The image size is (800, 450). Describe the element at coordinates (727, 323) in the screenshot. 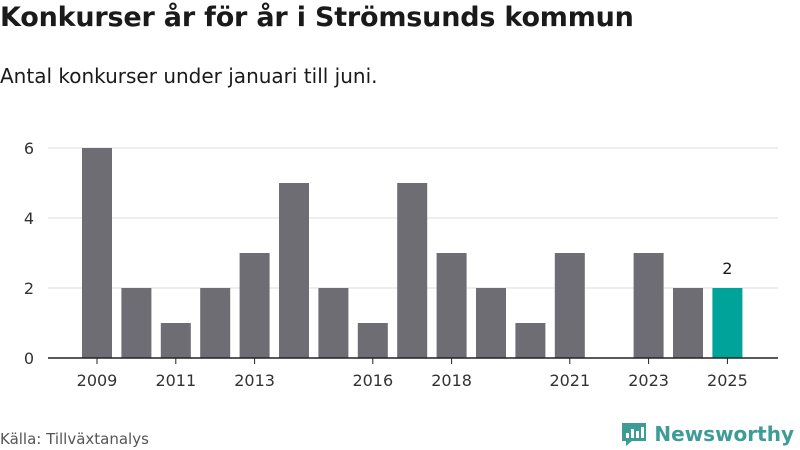

I see `bar-2025` at that location.